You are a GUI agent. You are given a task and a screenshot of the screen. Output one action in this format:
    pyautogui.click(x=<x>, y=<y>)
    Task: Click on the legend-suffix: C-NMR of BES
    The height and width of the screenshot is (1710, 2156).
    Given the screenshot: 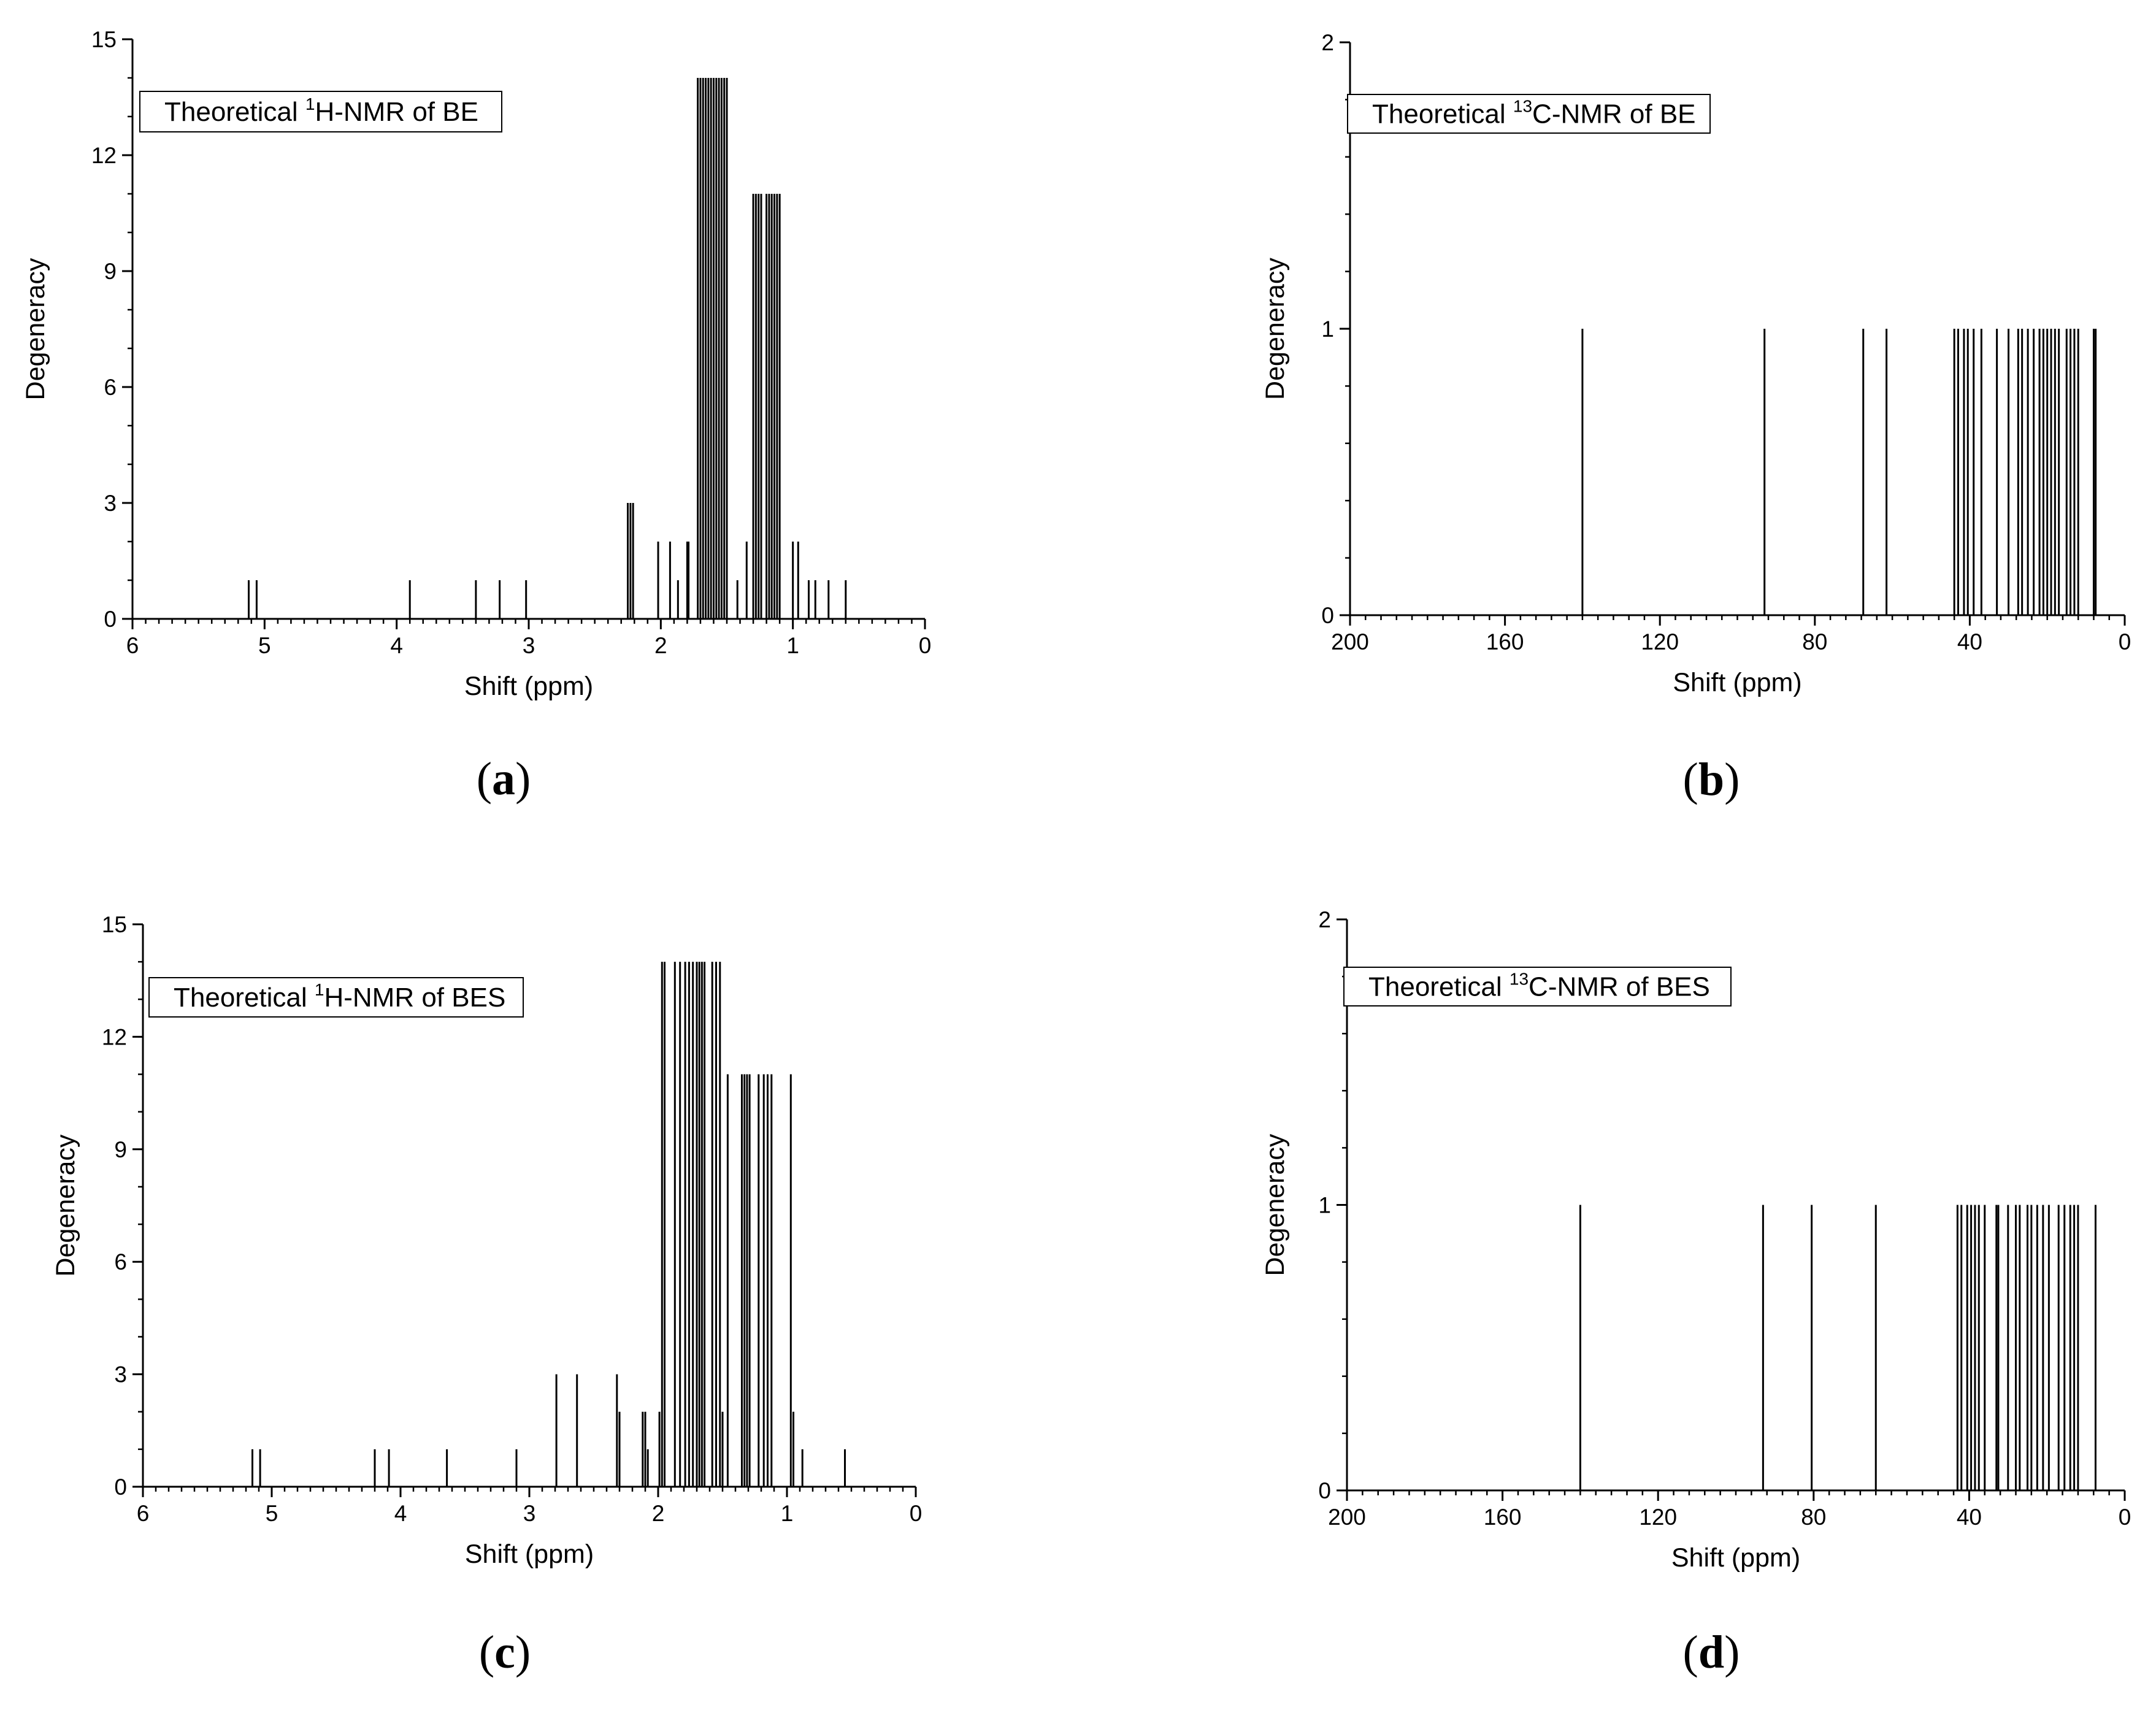 What is the action you would take?
    pyautogui.click(x=1620, y=987)
    